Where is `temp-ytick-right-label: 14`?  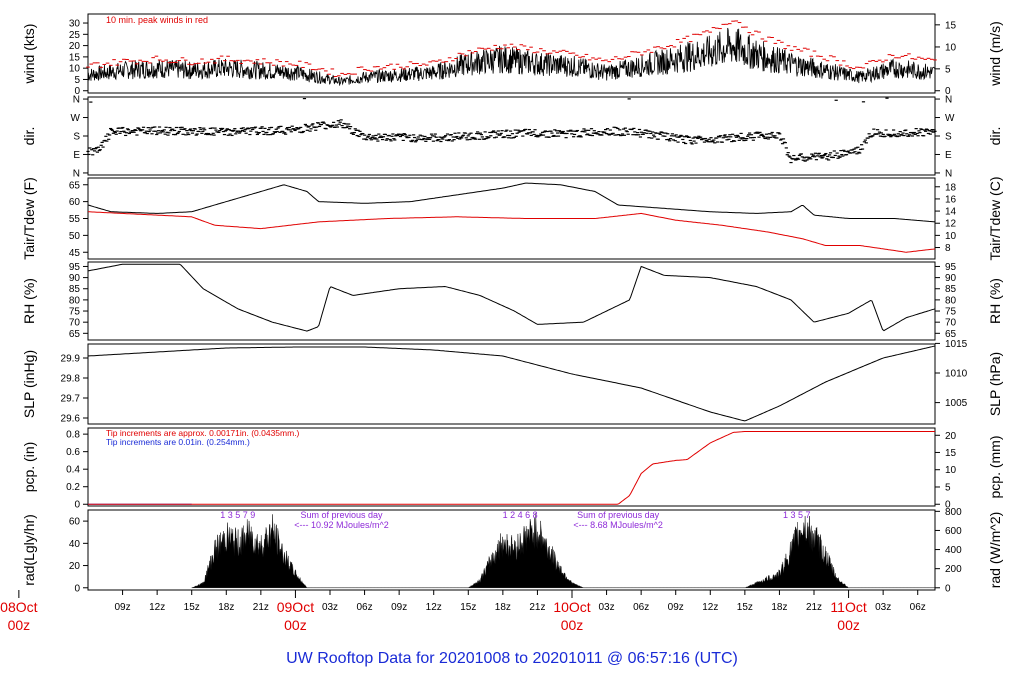
temp-ytick-right-label: 14 is located at coordinates (951, 212).